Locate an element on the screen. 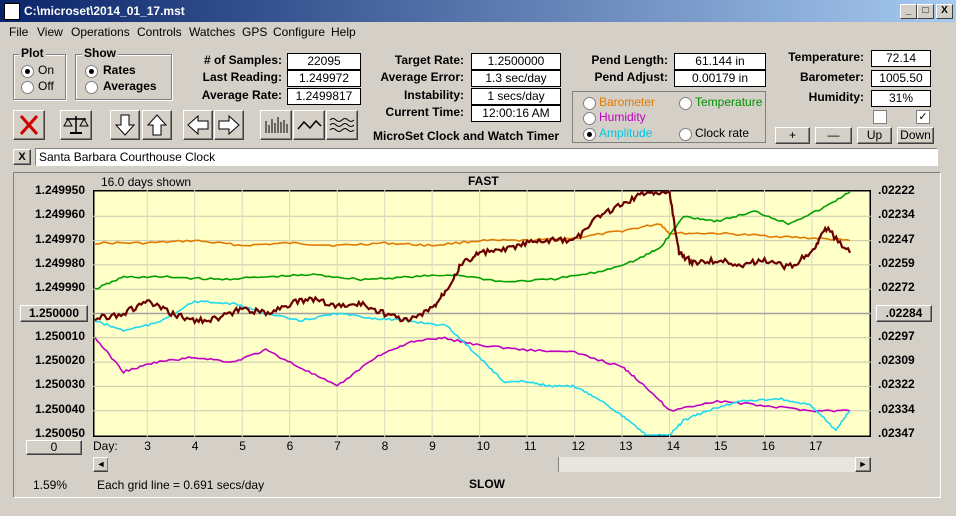  bar-graph-icon is located at coordinates (276, 125).